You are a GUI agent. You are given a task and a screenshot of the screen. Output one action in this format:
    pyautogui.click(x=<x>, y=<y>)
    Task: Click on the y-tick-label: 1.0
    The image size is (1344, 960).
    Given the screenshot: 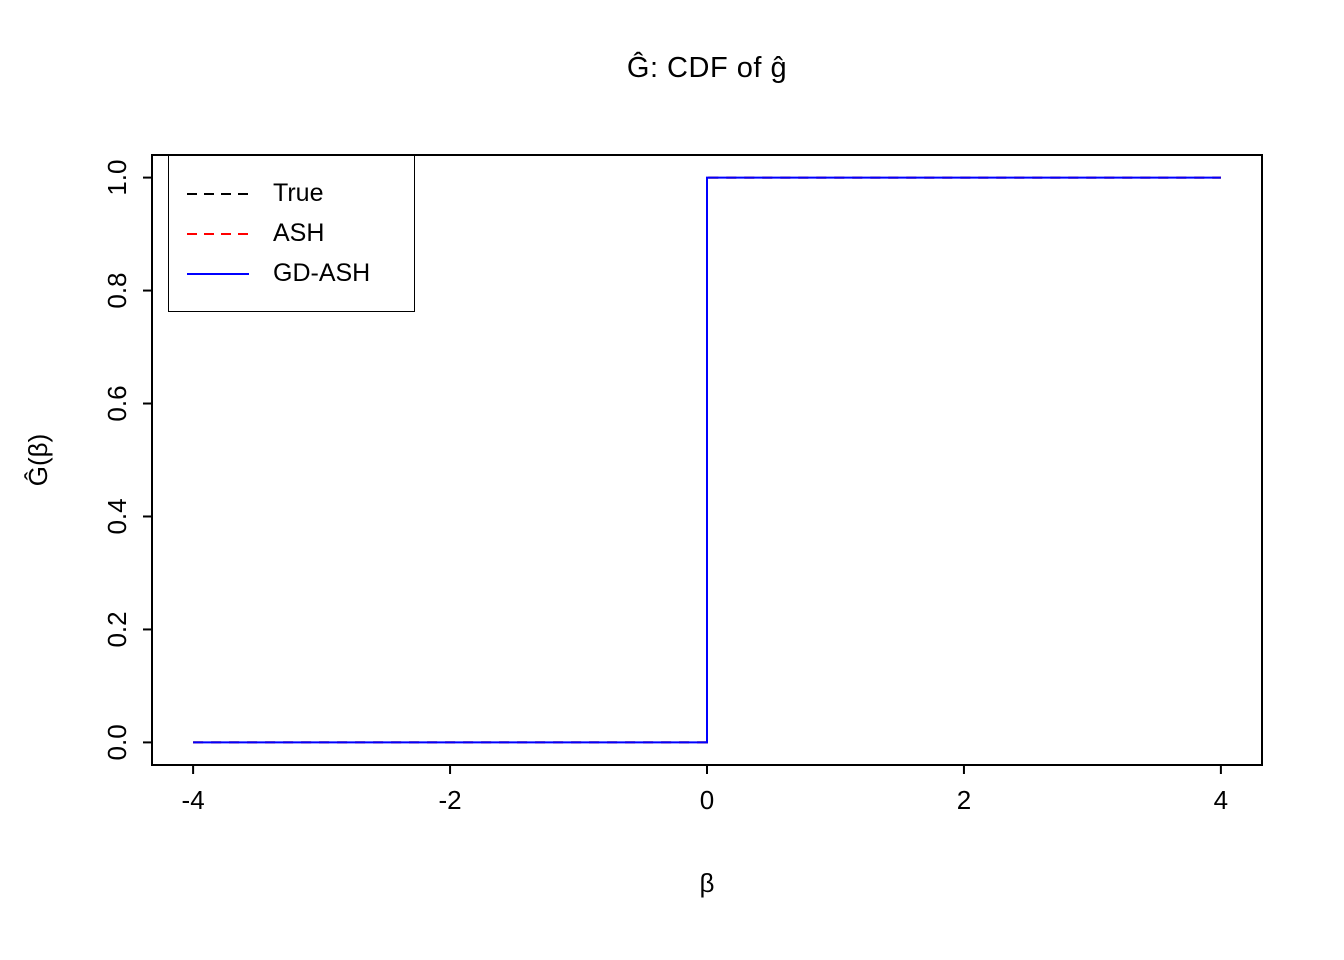 What is the action you would take?
    pyautogui.click(x=117, y=178)
    